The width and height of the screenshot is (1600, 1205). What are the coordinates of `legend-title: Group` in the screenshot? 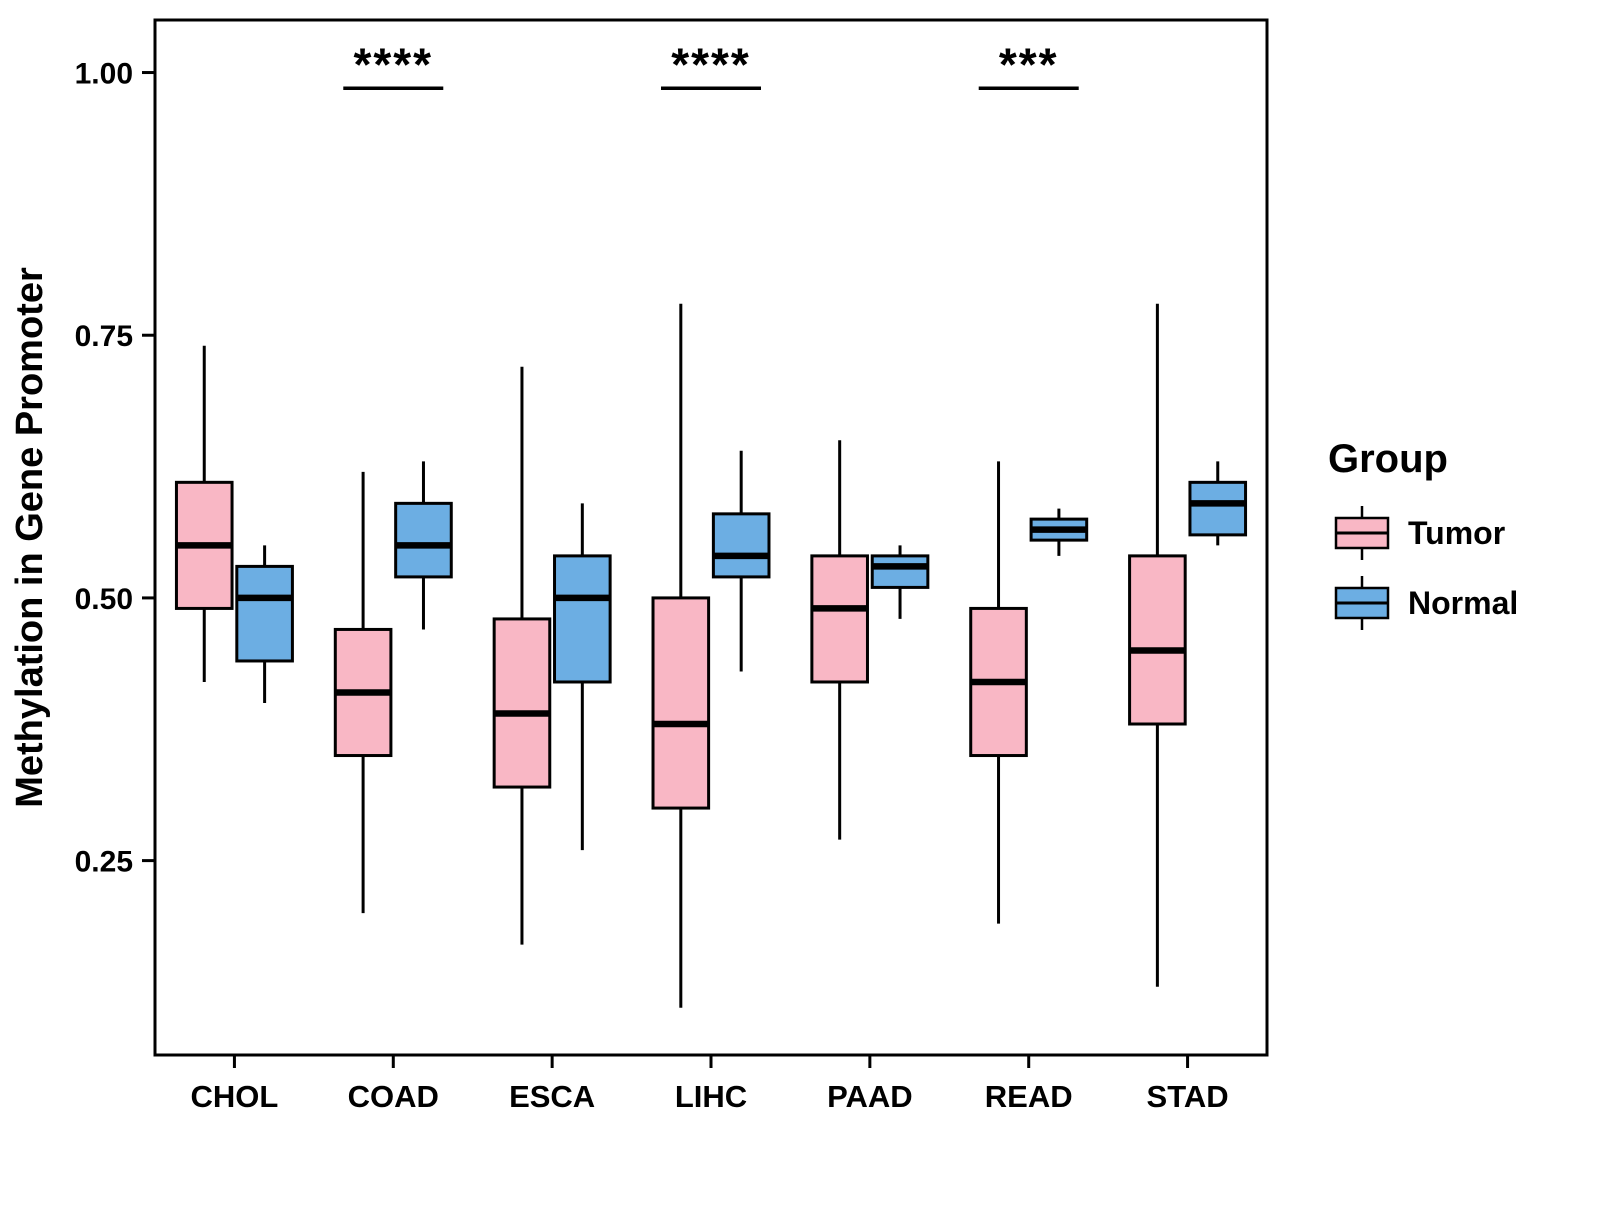 It's located at (1388, 459).